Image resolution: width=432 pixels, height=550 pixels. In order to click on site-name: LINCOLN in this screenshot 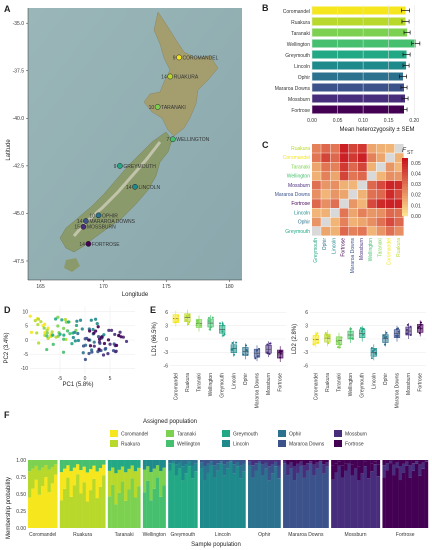, I will do `click(150, 188)`.